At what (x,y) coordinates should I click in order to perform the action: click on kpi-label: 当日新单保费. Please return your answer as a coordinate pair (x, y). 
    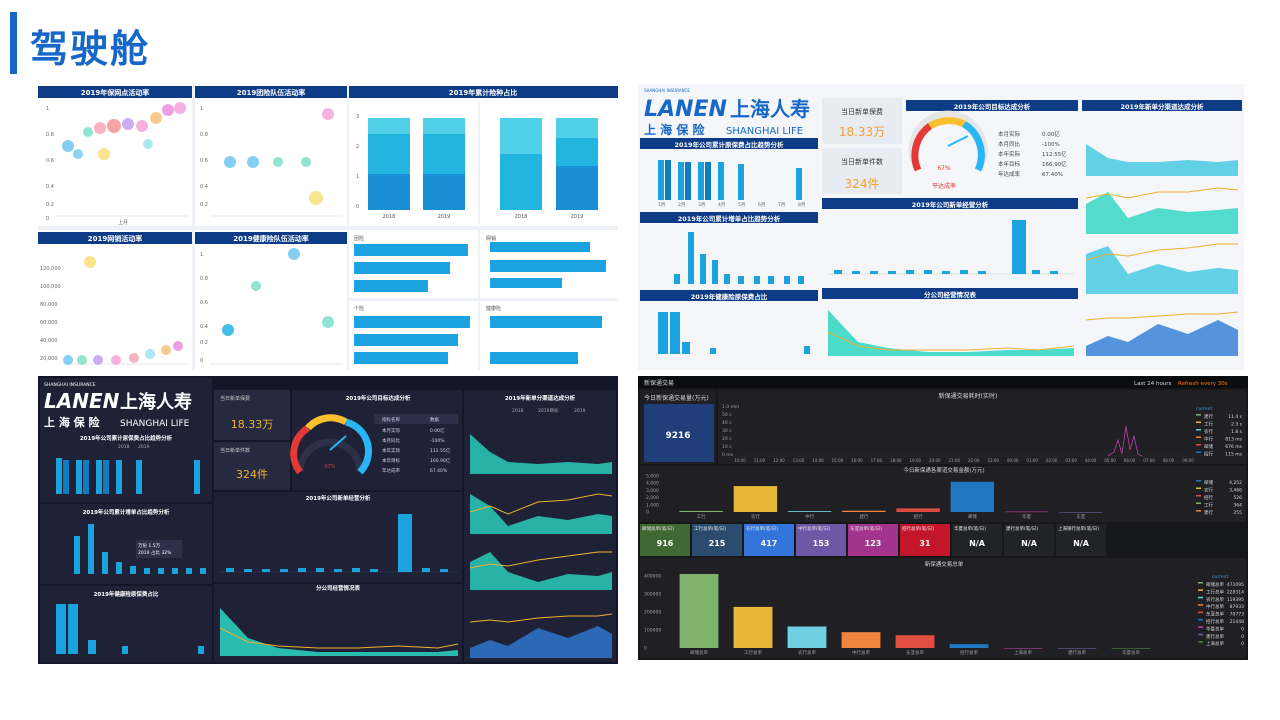
    Looking at the image, I should click on (862, 111).